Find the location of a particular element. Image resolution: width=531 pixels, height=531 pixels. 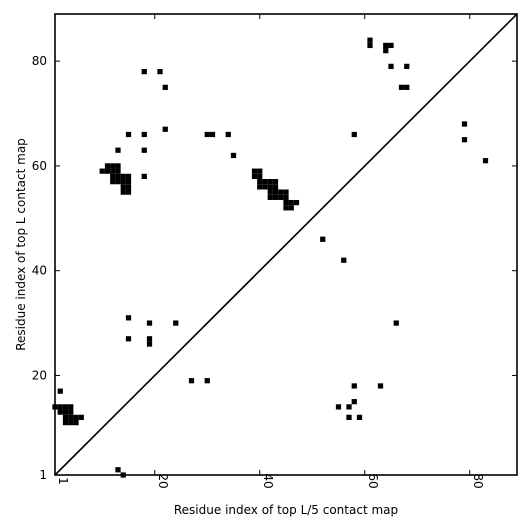

y-tick-label: 80 is located at coordinates (39, 61).